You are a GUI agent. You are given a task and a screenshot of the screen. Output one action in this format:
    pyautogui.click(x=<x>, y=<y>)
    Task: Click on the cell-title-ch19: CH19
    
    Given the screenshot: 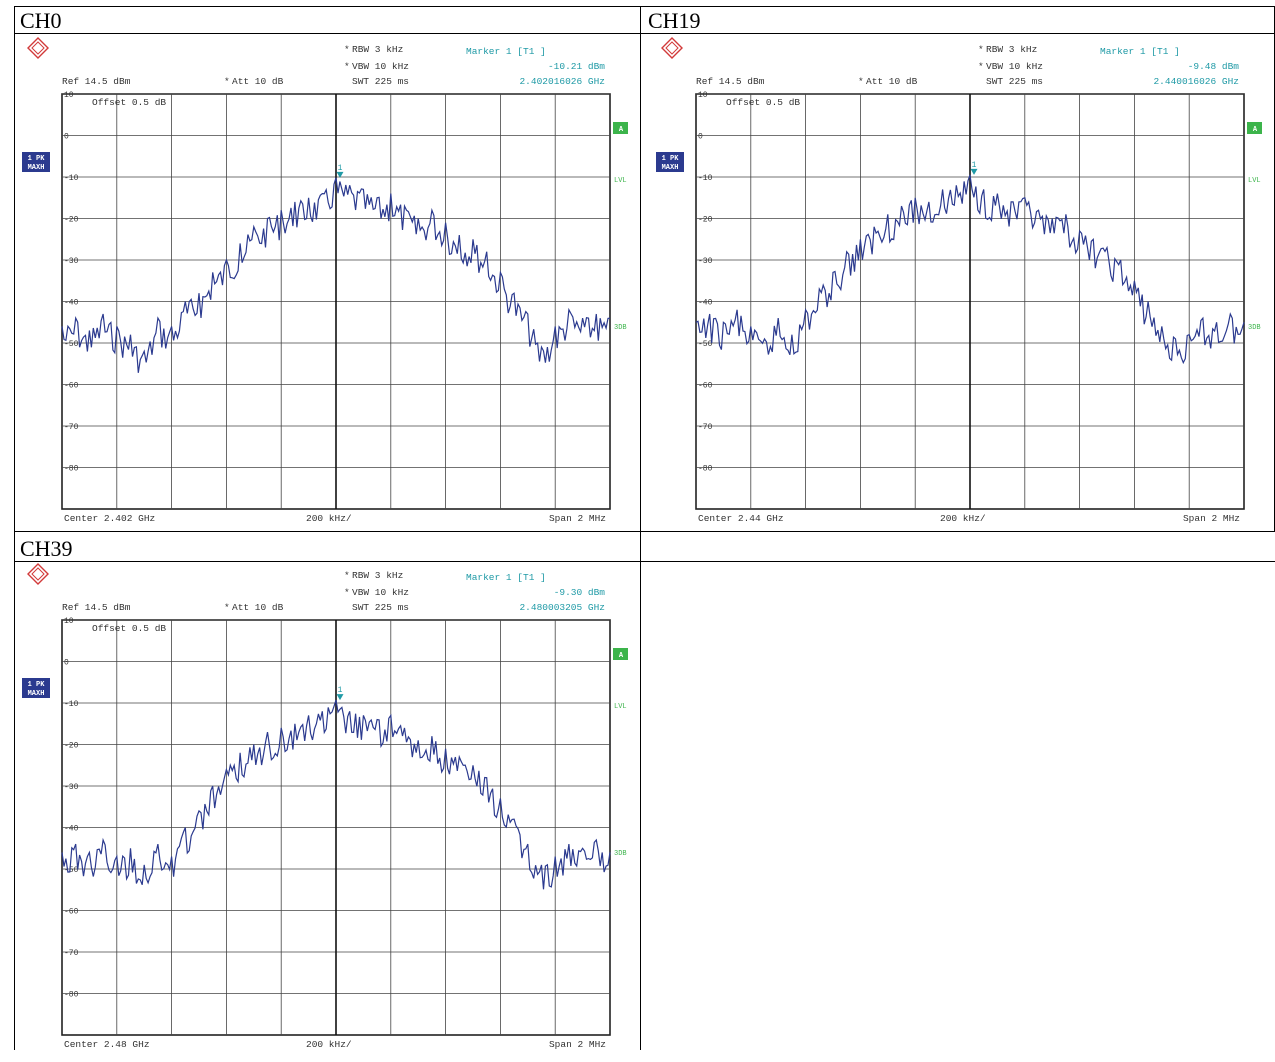 What is the action you would take?
    pyautogui.click(x=674, y=20)
    